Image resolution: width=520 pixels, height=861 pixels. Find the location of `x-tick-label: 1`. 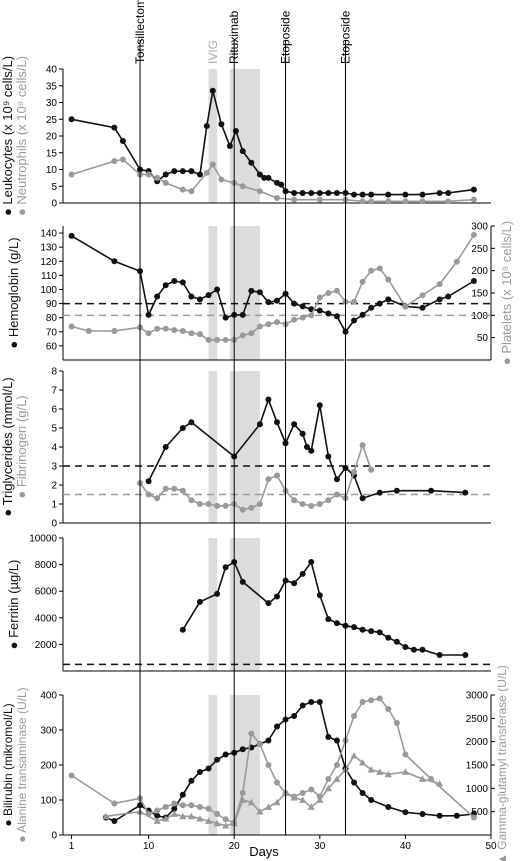

x-tick-label: 1 is located at coordinates (72, 846).